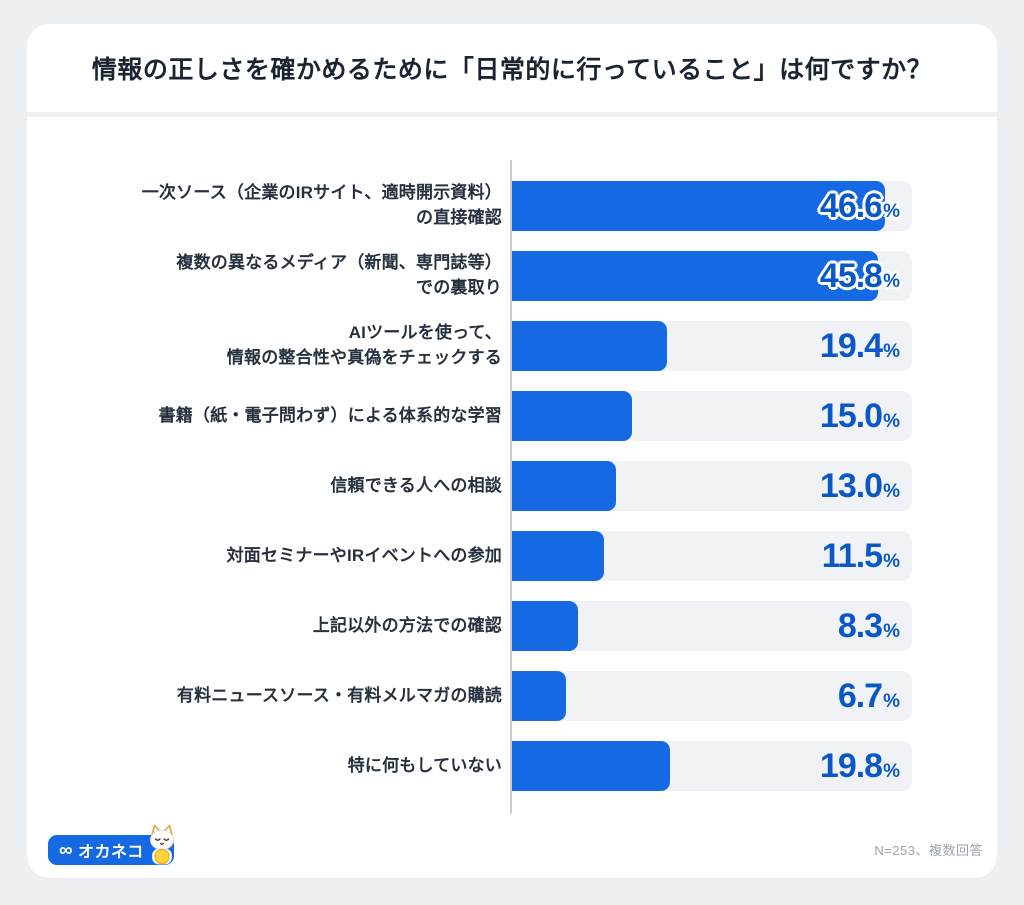  What do you see at coordinates (364, 345) in the screenshot?
I see `category-label: AIツールを使って、 情報の整合性や真偽をチェックする` at bounding box center [364, 345].